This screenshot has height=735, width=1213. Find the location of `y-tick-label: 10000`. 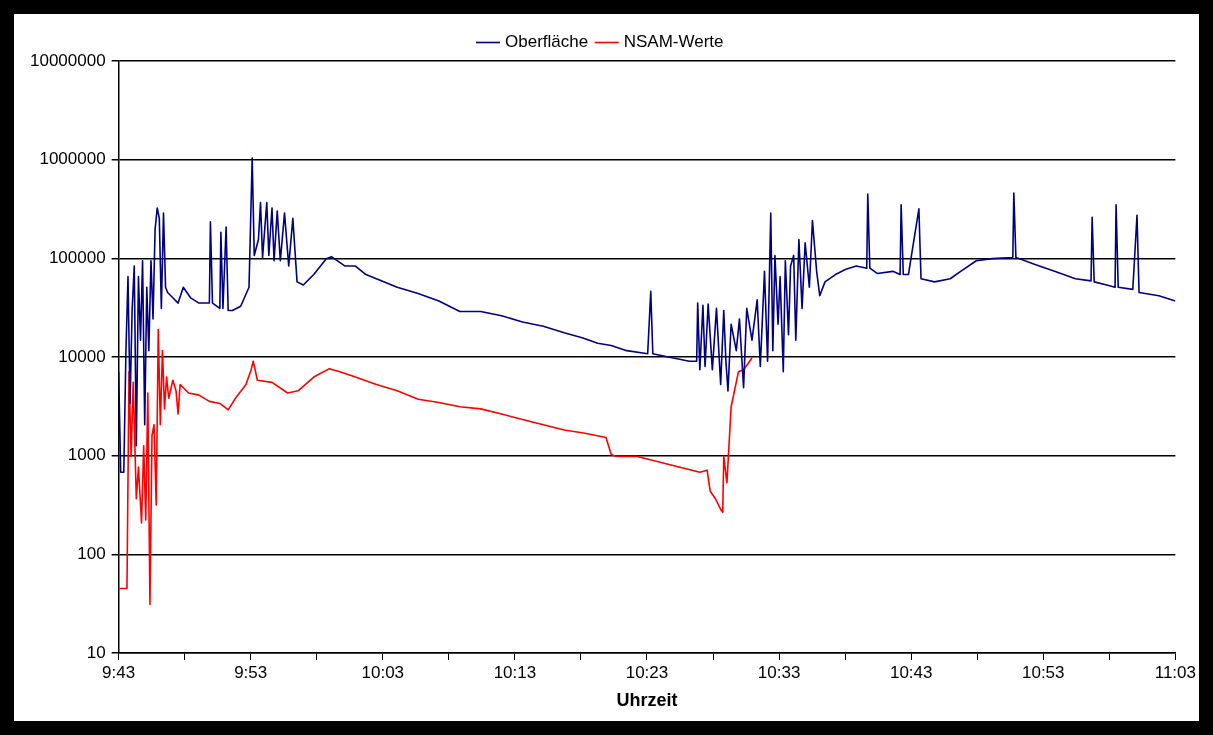

y-tick-label: 10000 is located at coordinates (82, 356).